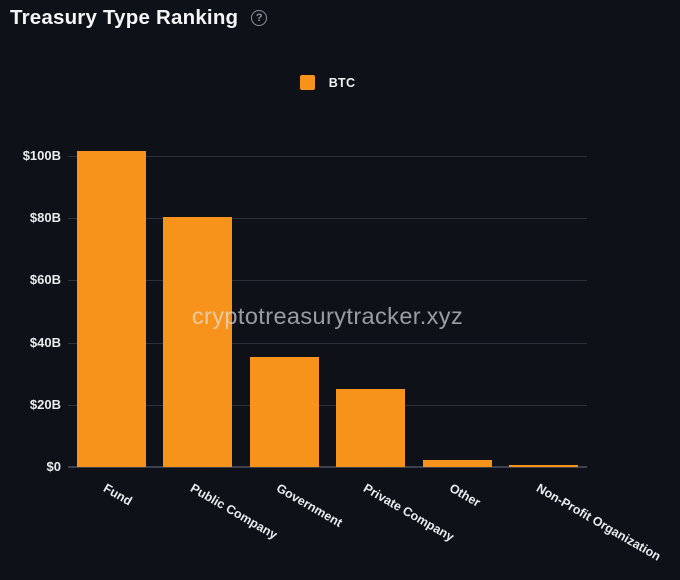 This screenshot has height=580, width=680. What do you see at coordinates (544, 466) in the screenshot?
I see `bar-non-profit-organization` at bounding box center [544, 466].